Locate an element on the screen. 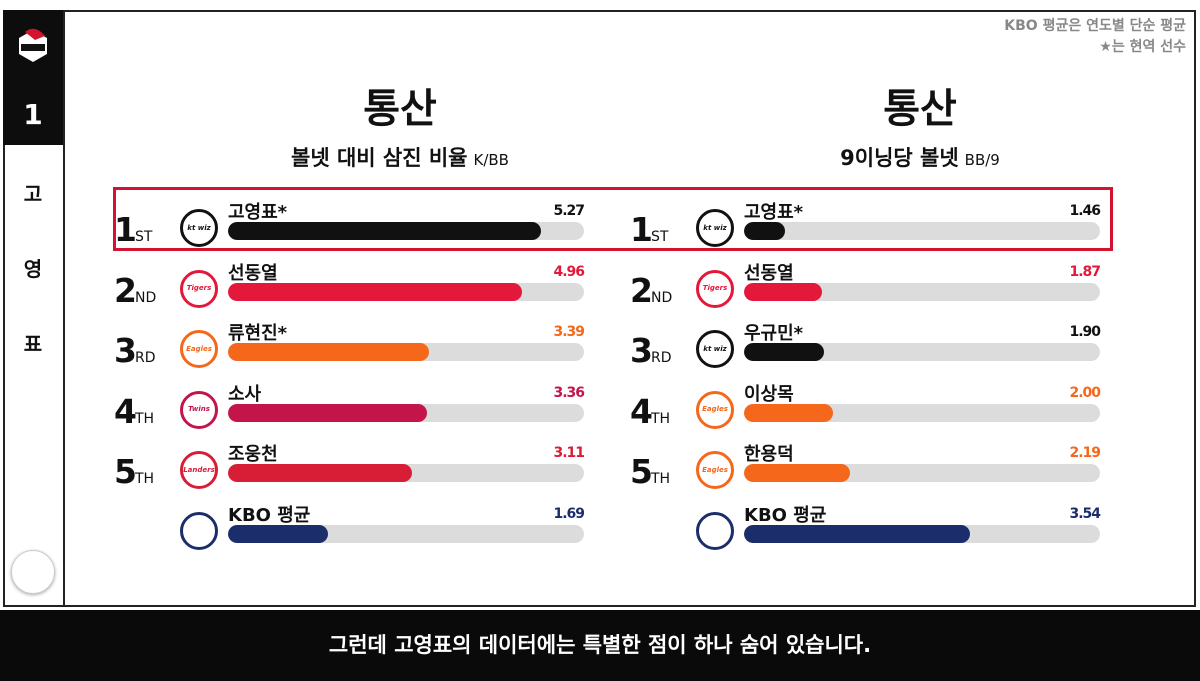 The width and height of the screenshot is (1200, 681). subtitle-caption: 그런데 고영표의 데이터에는 특별한 점이 하나 숨어 있습니다. is located at coordinates (600, 645).